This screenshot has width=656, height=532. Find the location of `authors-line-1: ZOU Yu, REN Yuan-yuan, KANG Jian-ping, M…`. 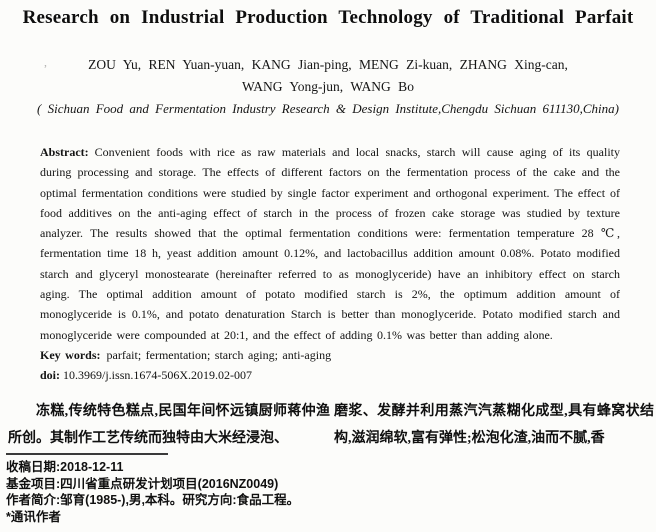

authors-line-1: ZOU Yu, REN Yuan-yuan, KANG Jian-ping, M… is located at coordinates (328, 64).